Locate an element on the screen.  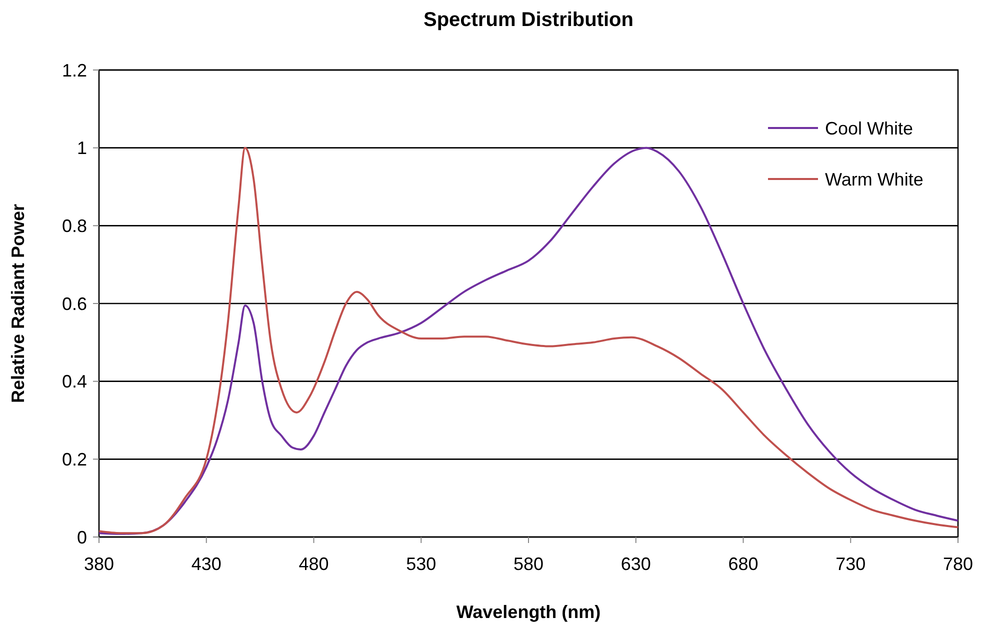
chart-title: Spectrum Distribution is located at coordinates (528, 20).